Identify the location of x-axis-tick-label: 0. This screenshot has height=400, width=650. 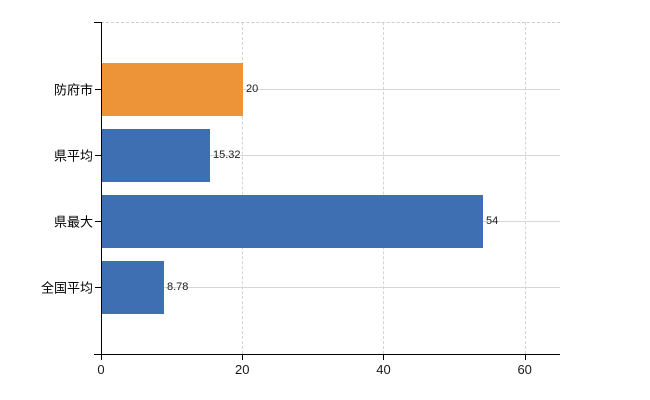
(101, 369).